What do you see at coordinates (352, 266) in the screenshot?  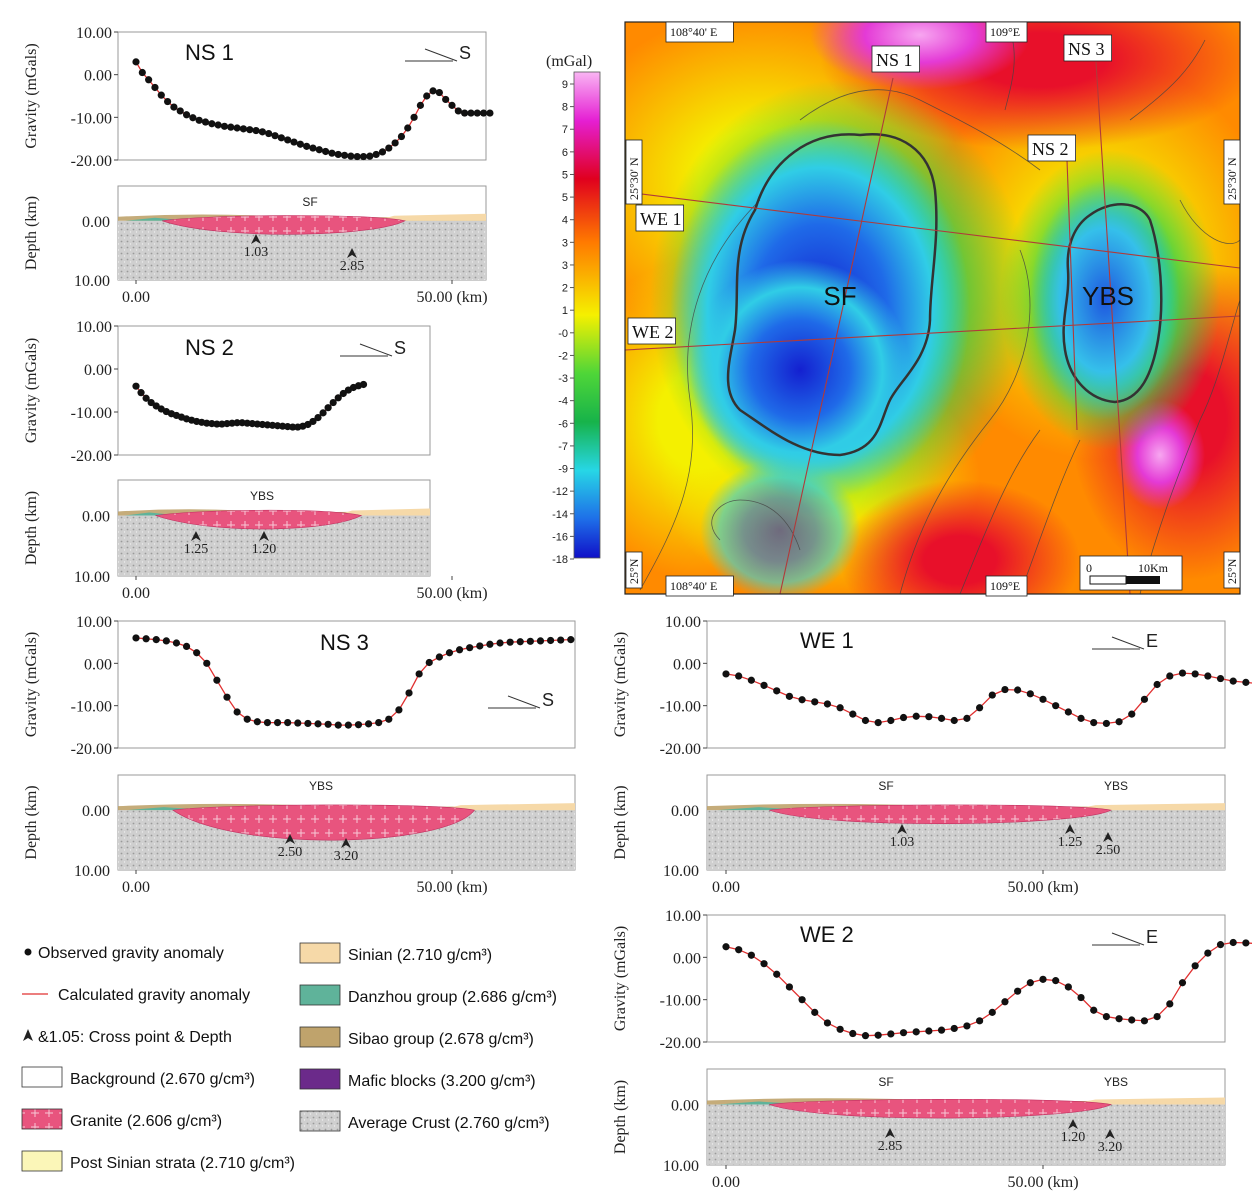 I see `cross-depth-label: 2.85` at bounding box center [352, 266].